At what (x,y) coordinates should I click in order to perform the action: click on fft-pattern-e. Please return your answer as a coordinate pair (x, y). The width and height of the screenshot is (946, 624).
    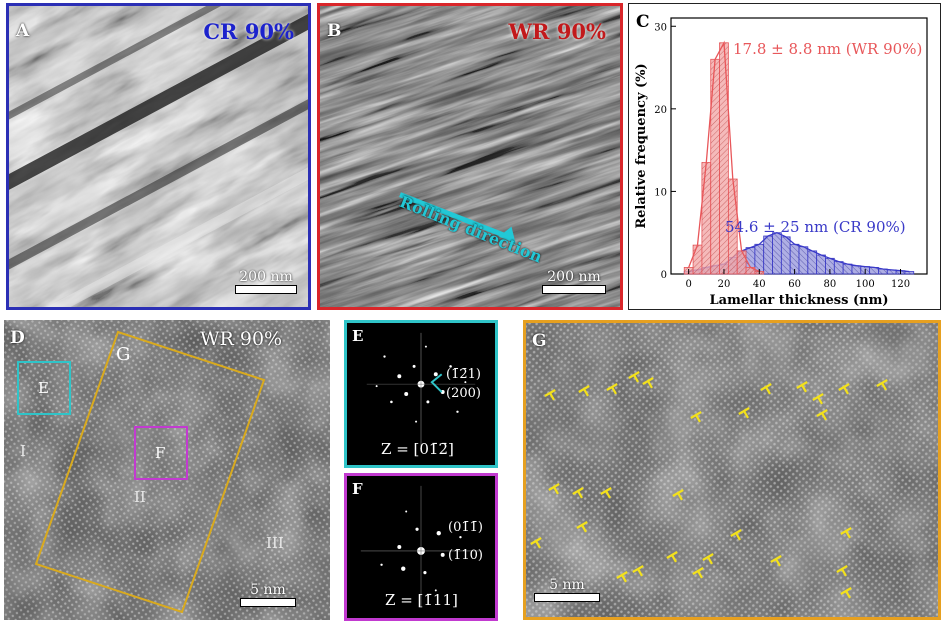
    Looking at the image, I should click on (421, 394).